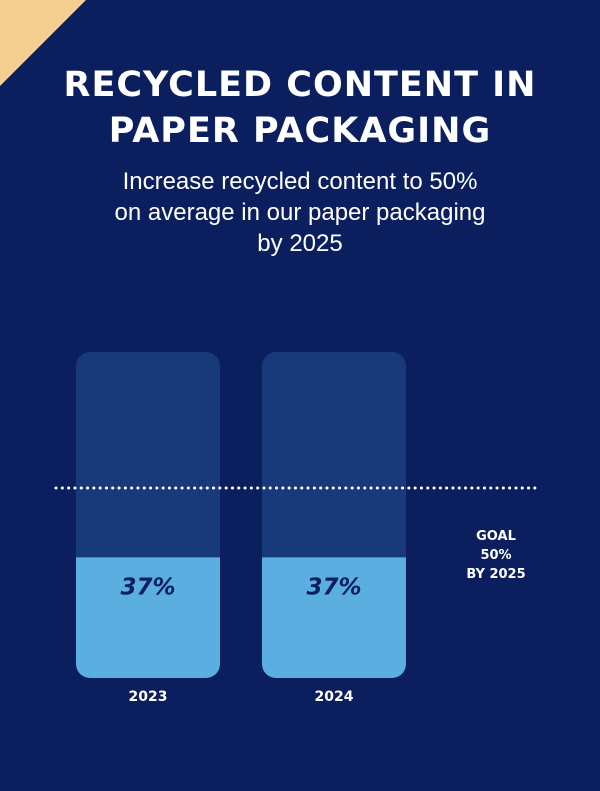  I want to click on bar-2024, so click(334, 617).